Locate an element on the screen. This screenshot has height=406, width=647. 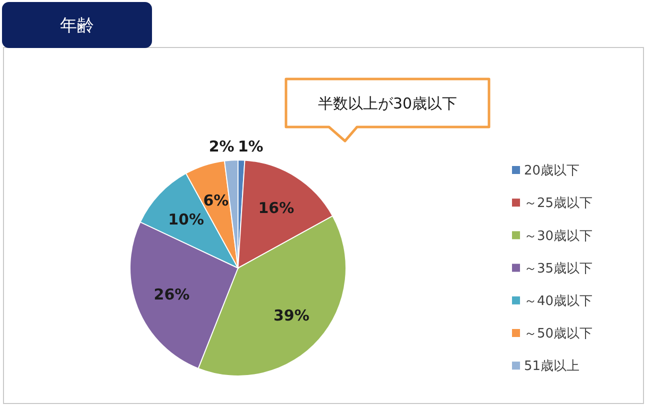
data-label: 26% is located at coordinates (172, 294).